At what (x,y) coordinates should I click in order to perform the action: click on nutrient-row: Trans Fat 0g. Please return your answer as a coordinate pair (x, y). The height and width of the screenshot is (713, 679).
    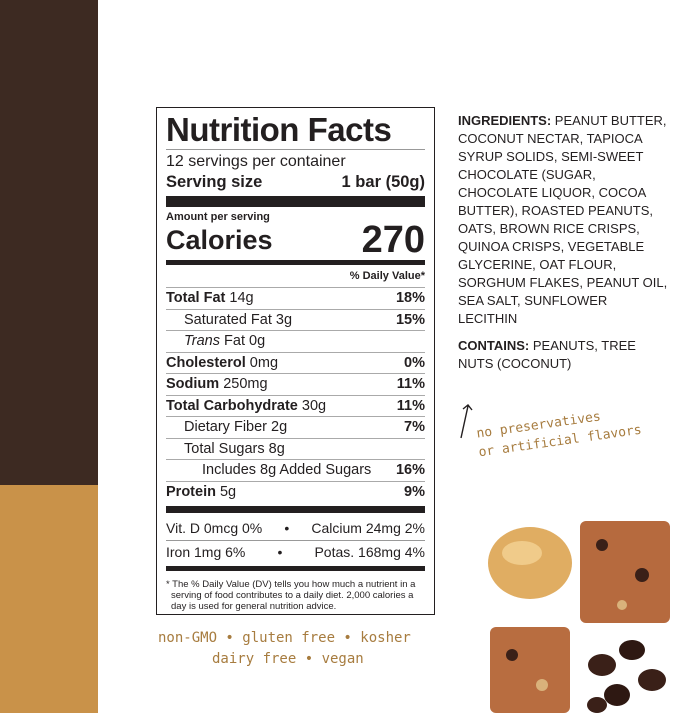
    Looking at the image, I should click on (295, 341).